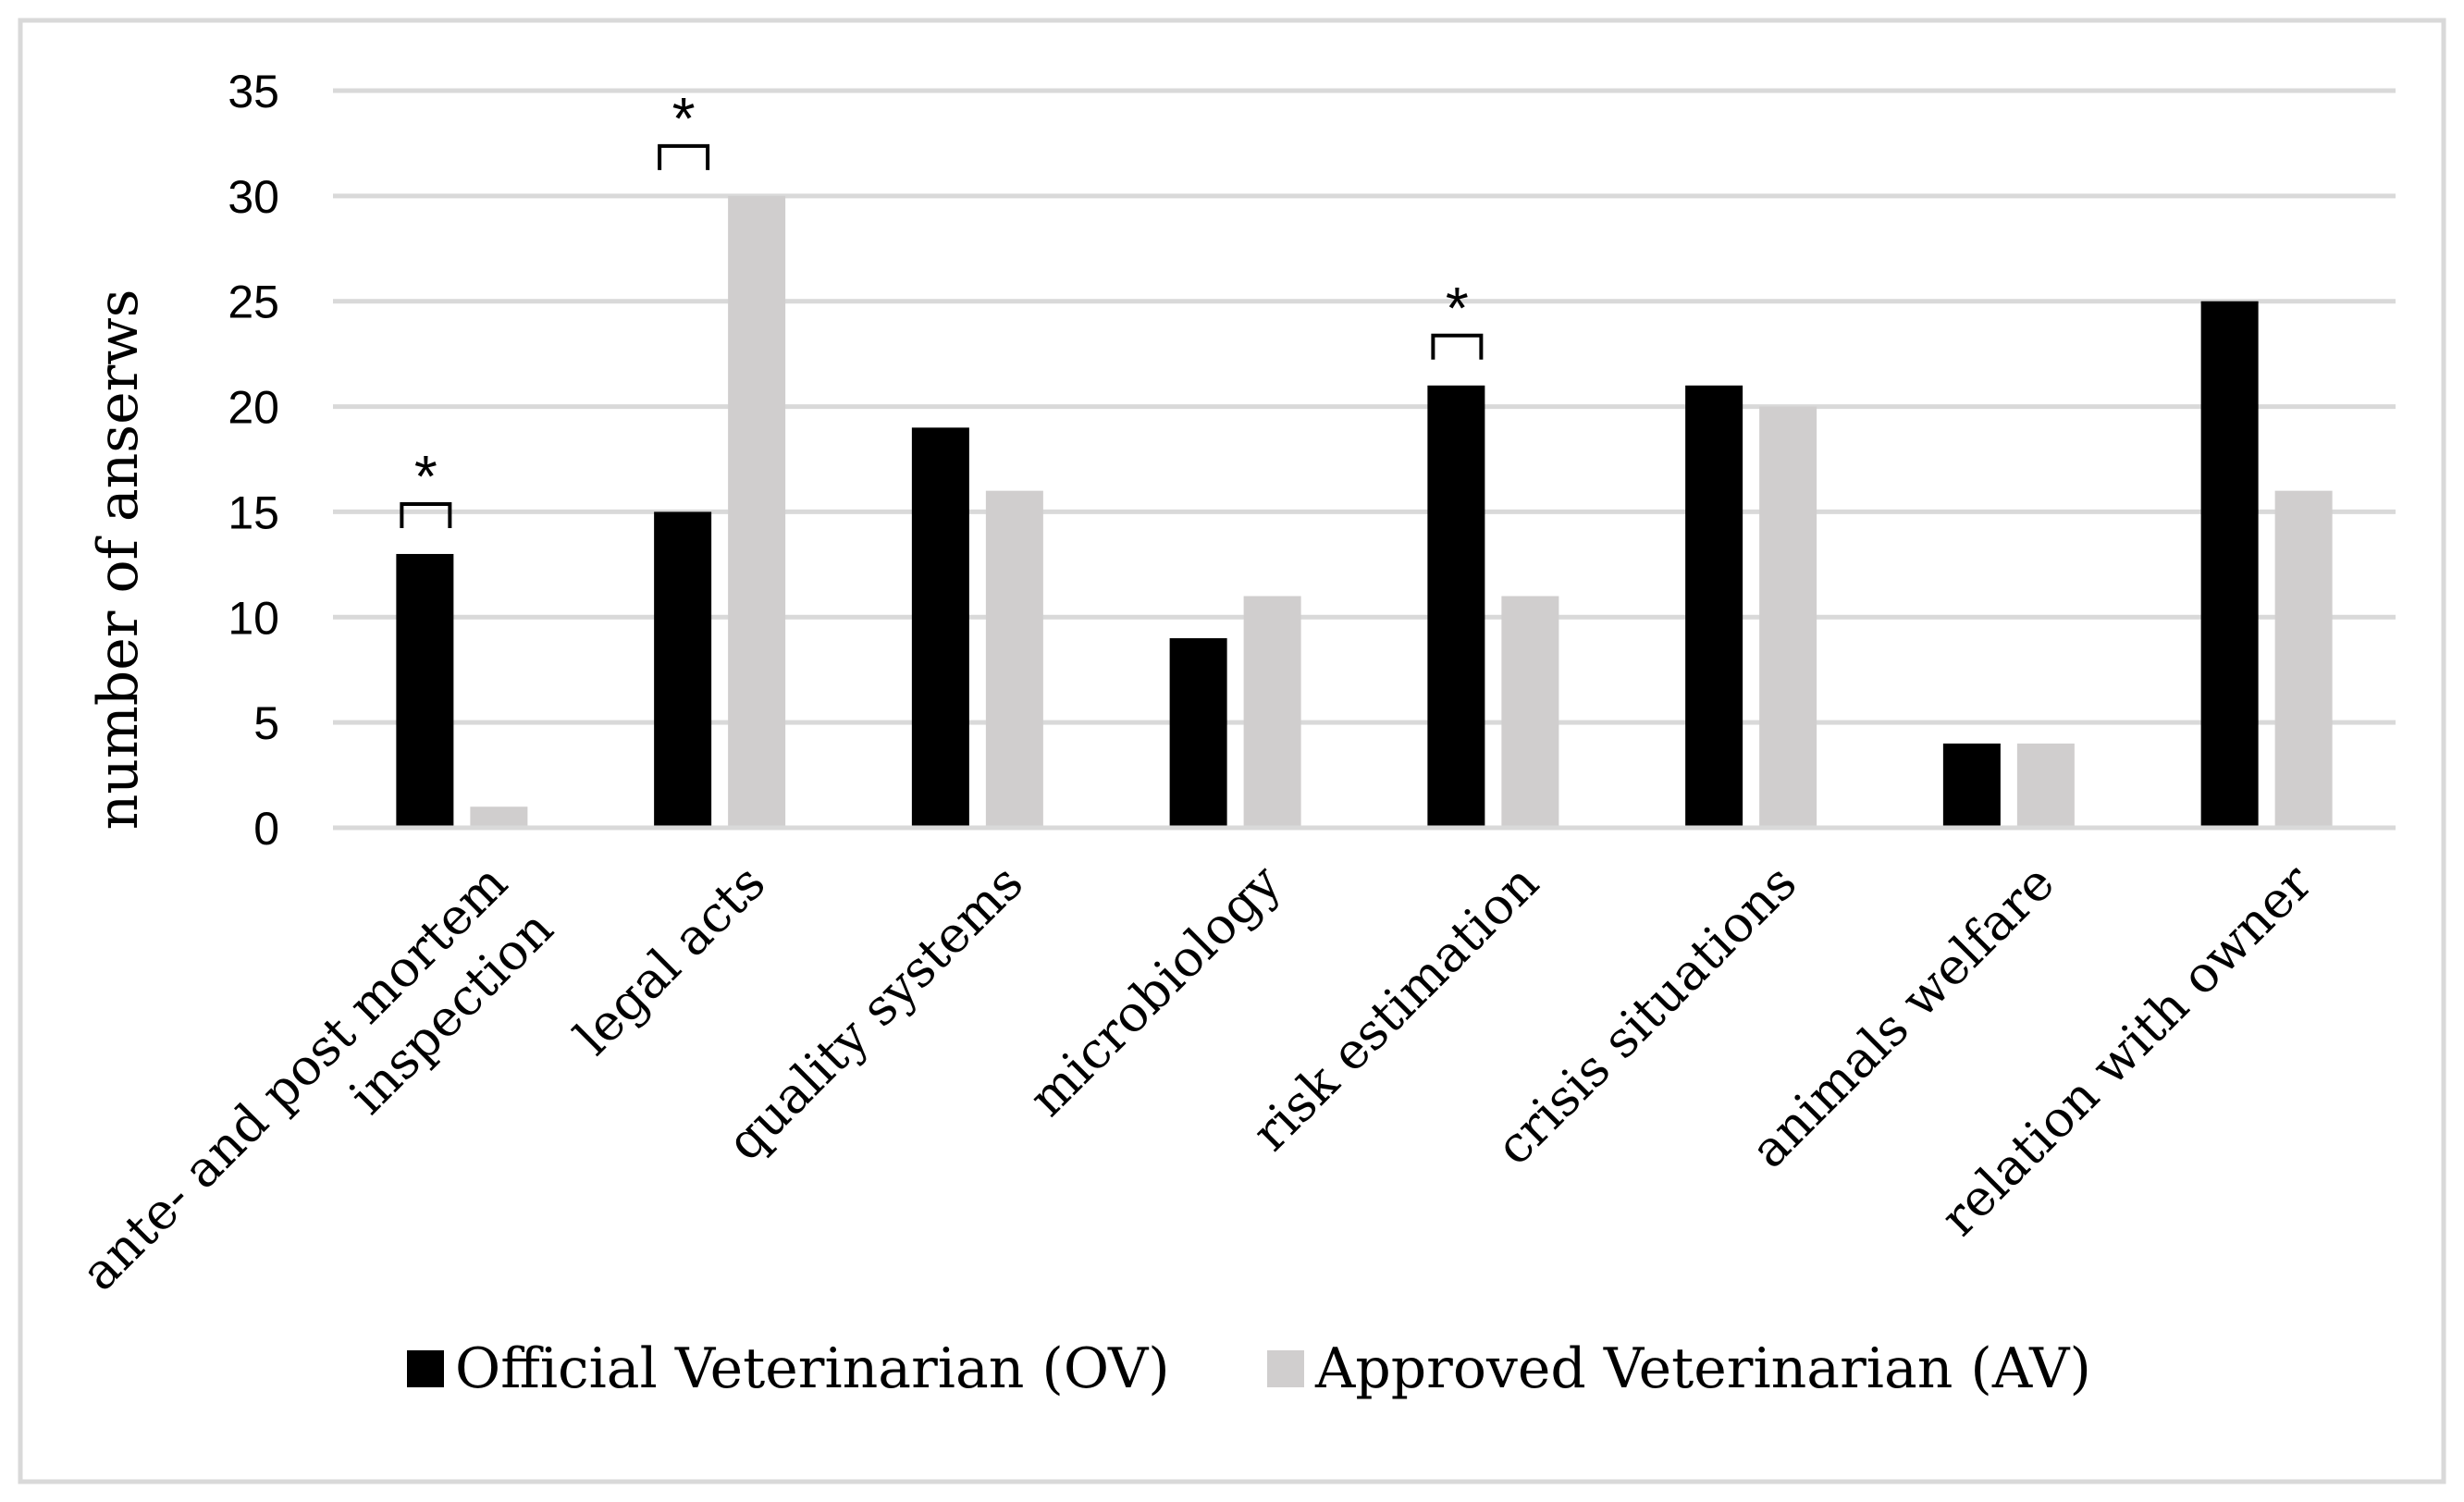 The width and height of the screenshot is (2464, 1502). Describe the element at coordinates (942, 306) in the screenshot. I see `significance-markers: * * *` at that location.